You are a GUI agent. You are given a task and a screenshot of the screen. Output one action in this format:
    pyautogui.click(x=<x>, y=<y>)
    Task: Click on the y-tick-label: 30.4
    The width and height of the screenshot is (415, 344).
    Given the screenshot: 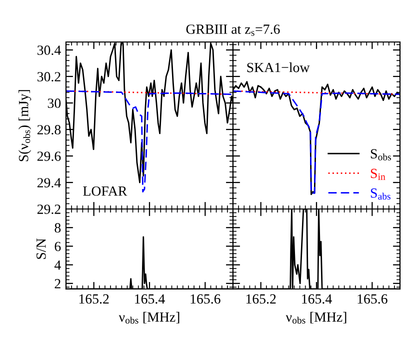 What is the action you would take?
    pyautogui.click(x=49, y=50)
    